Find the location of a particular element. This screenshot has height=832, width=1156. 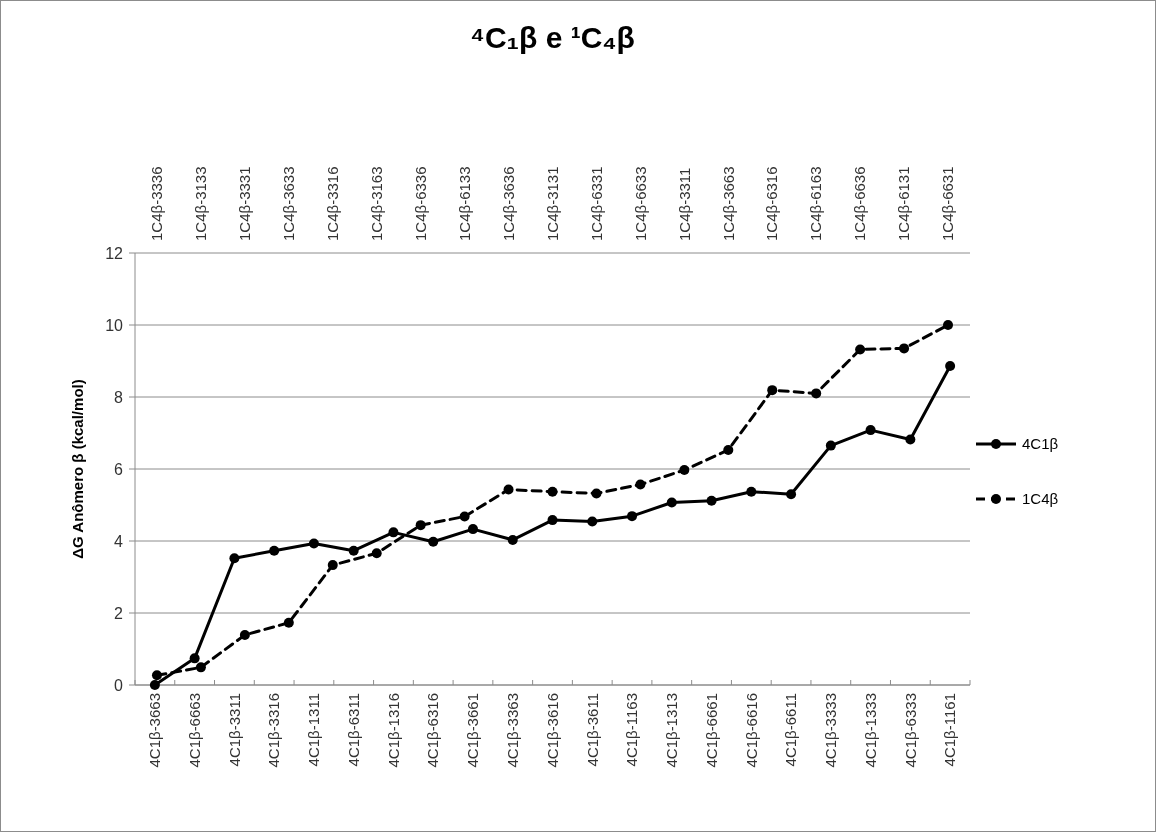

x-tick-label: 1C4β-3636 is located at coordinates (508, 203).